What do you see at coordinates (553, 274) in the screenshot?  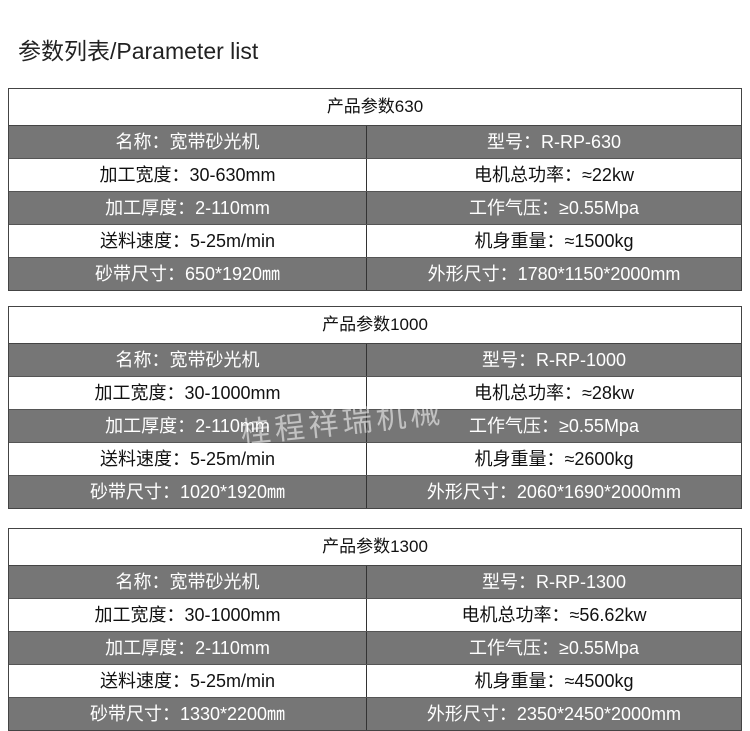 I see `param-cell-right: 外形尺寸：1780*1150*2000mm` at bounding box center [553, 274].